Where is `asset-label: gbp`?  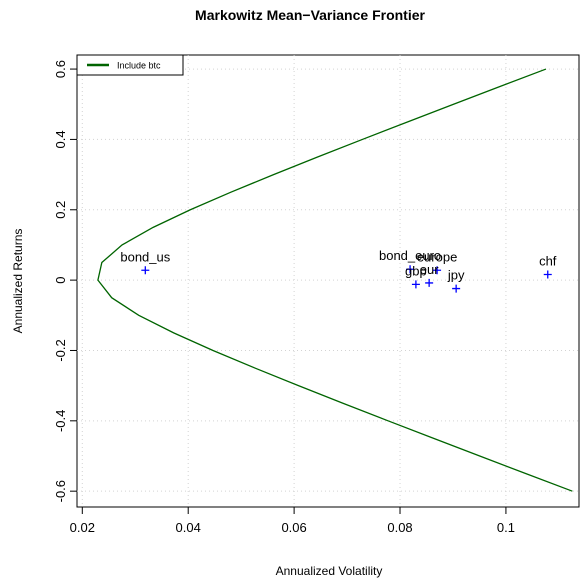 asset-label: gbp is located at coordinates (416, 270).